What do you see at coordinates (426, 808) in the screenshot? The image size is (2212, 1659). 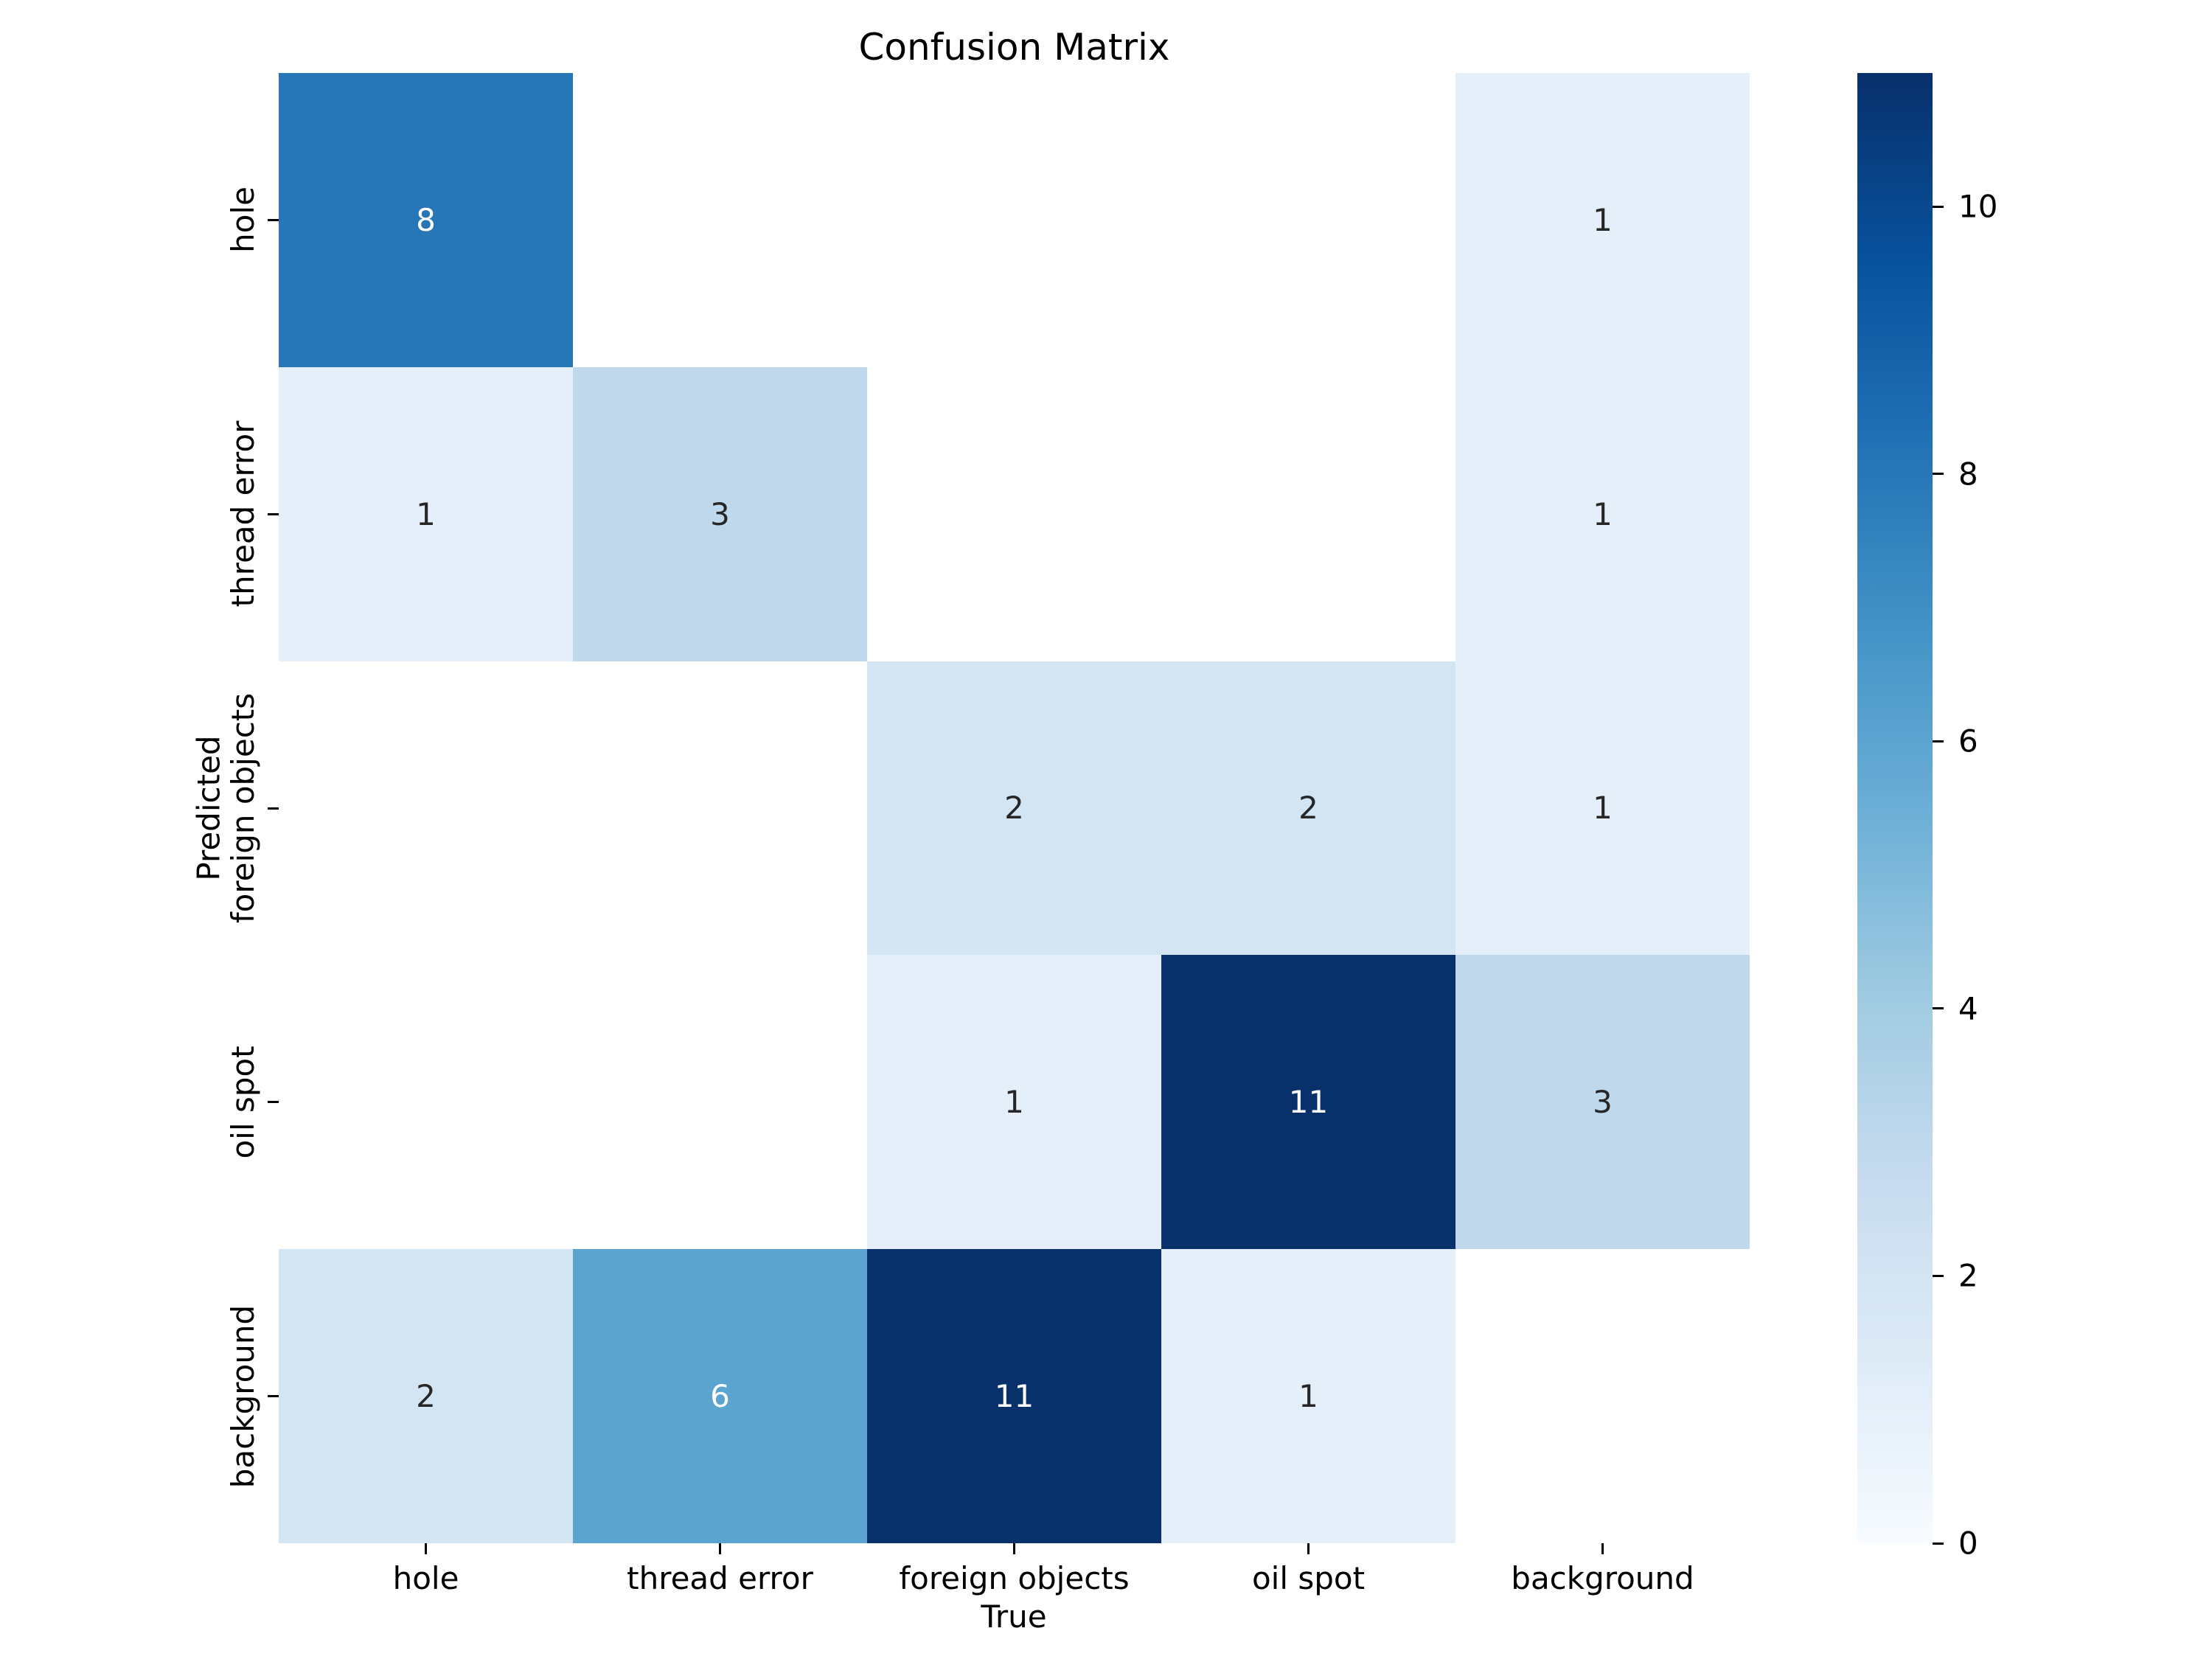 I see `matrix-cell-foreign-objects-hole` at bounding box center [426, 808].